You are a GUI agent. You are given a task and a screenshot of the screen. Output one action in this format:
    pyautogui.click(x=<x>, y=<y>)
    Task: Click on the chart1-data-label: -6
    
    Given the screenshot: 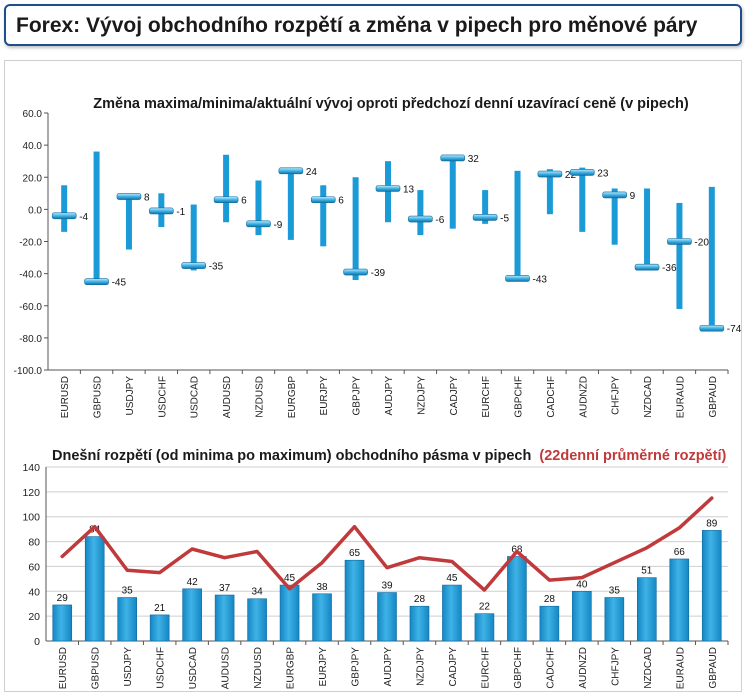 What is the action you would take?
    pyautogui.click(x=439, y=220)
    